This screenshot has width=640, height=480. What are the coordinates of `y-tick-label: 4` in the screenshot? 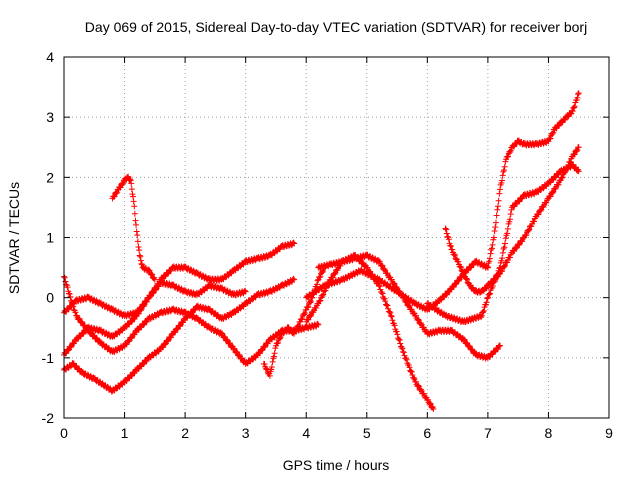 It's located at (50, 57).